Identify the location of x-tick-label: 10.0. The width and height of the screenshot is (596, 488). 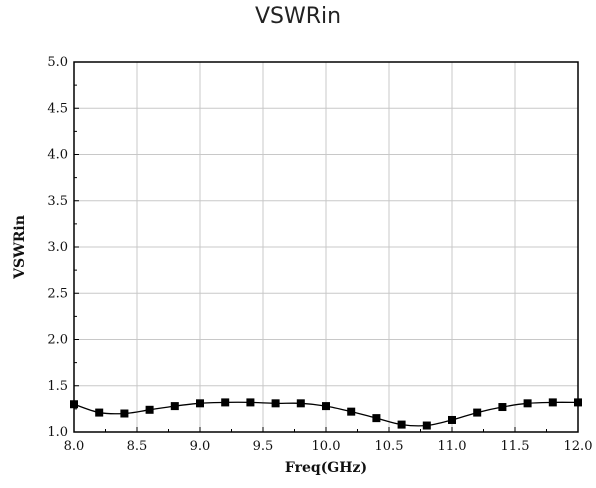
(326, 446).